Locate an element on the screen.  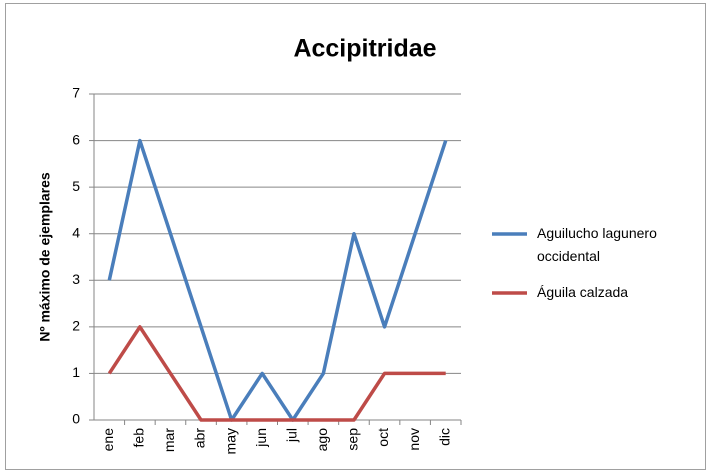
x-tick-label: ene is located at coordinates (108, 440).